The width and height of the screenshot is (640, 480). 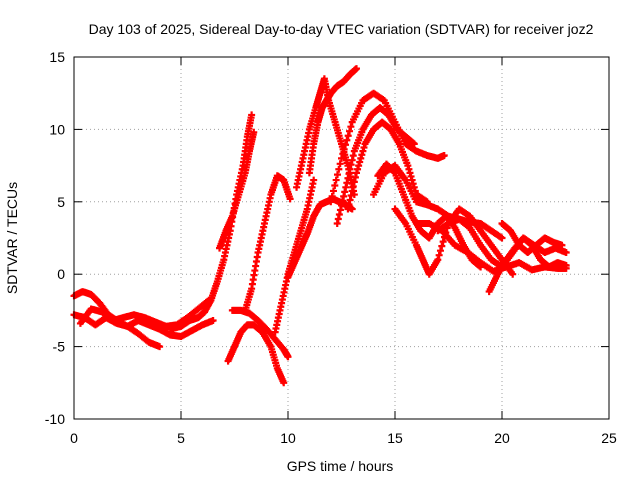 What do you see at coordinates (57, 129) in the screenshot?
I see `y-tick-label: 10` at bounding box center [57, 129].